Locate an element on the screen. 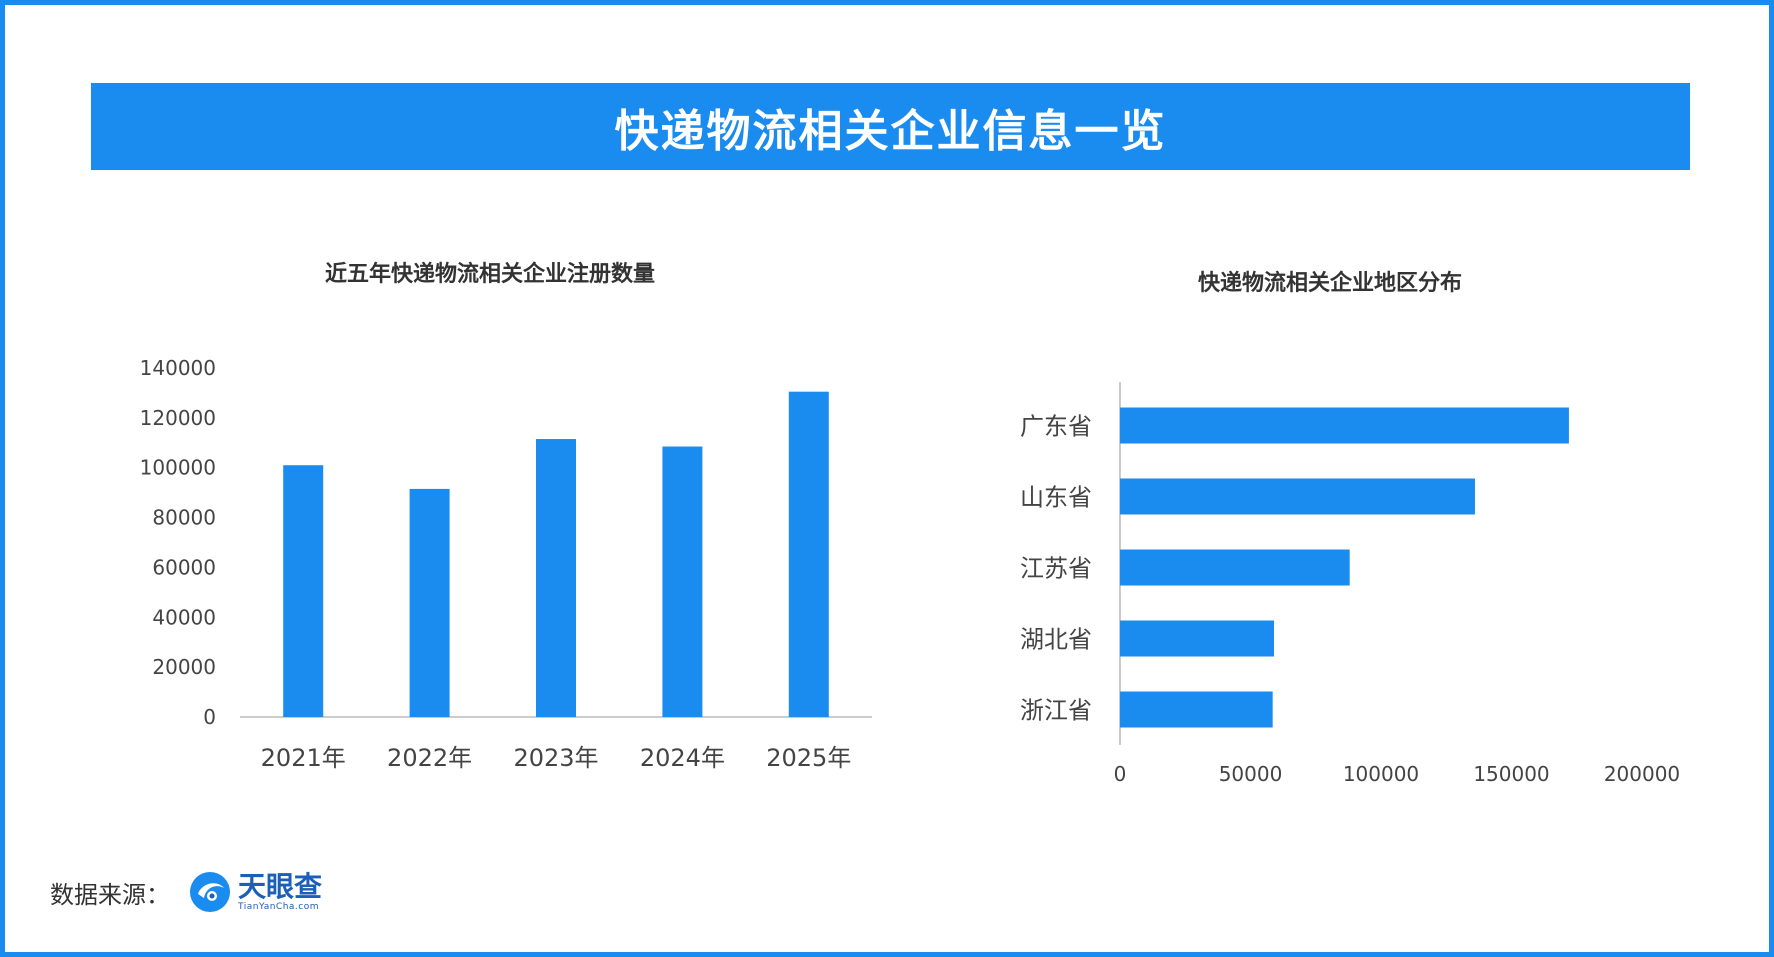 The height and width of the screenshot is (957, 1774). x-tick-label: 2022年 is located at coordinates (429, 758).